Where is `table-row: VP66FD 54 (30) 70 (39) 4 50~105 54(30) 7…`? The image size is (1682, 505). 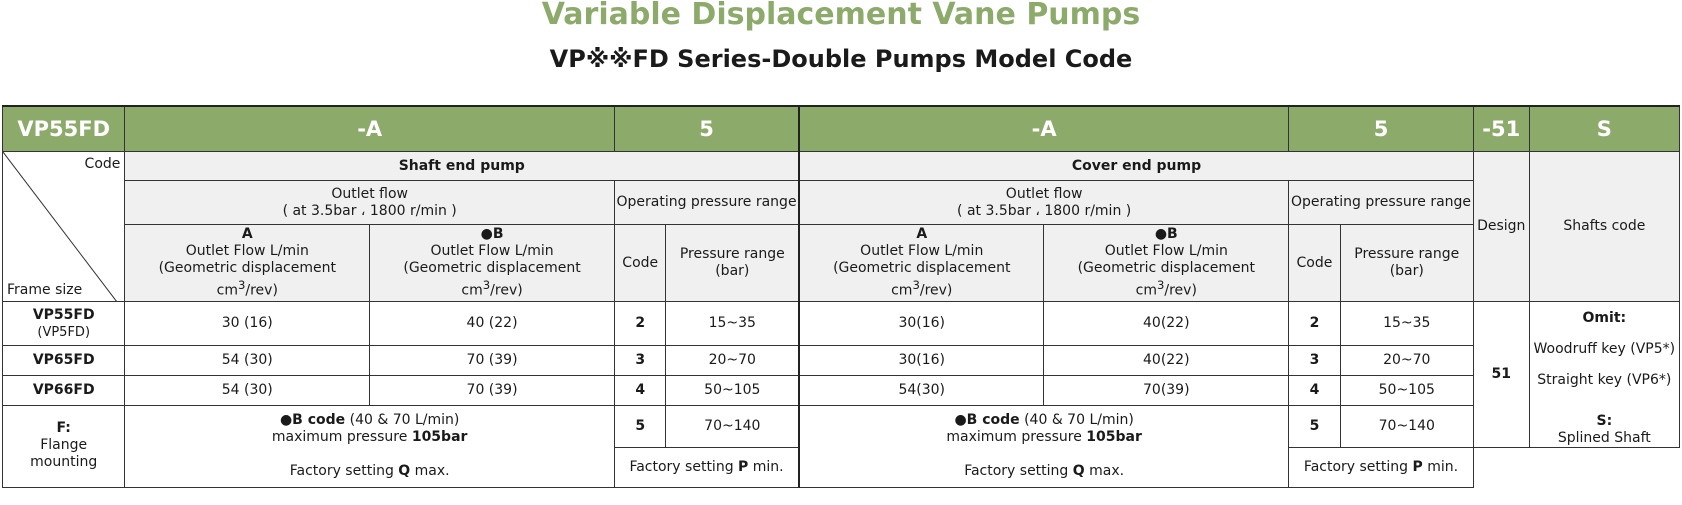 table-row: VP66FD 54 (30) 70 (39) 4 50~105 54(30) 7… is located at coordinates (840, 390).